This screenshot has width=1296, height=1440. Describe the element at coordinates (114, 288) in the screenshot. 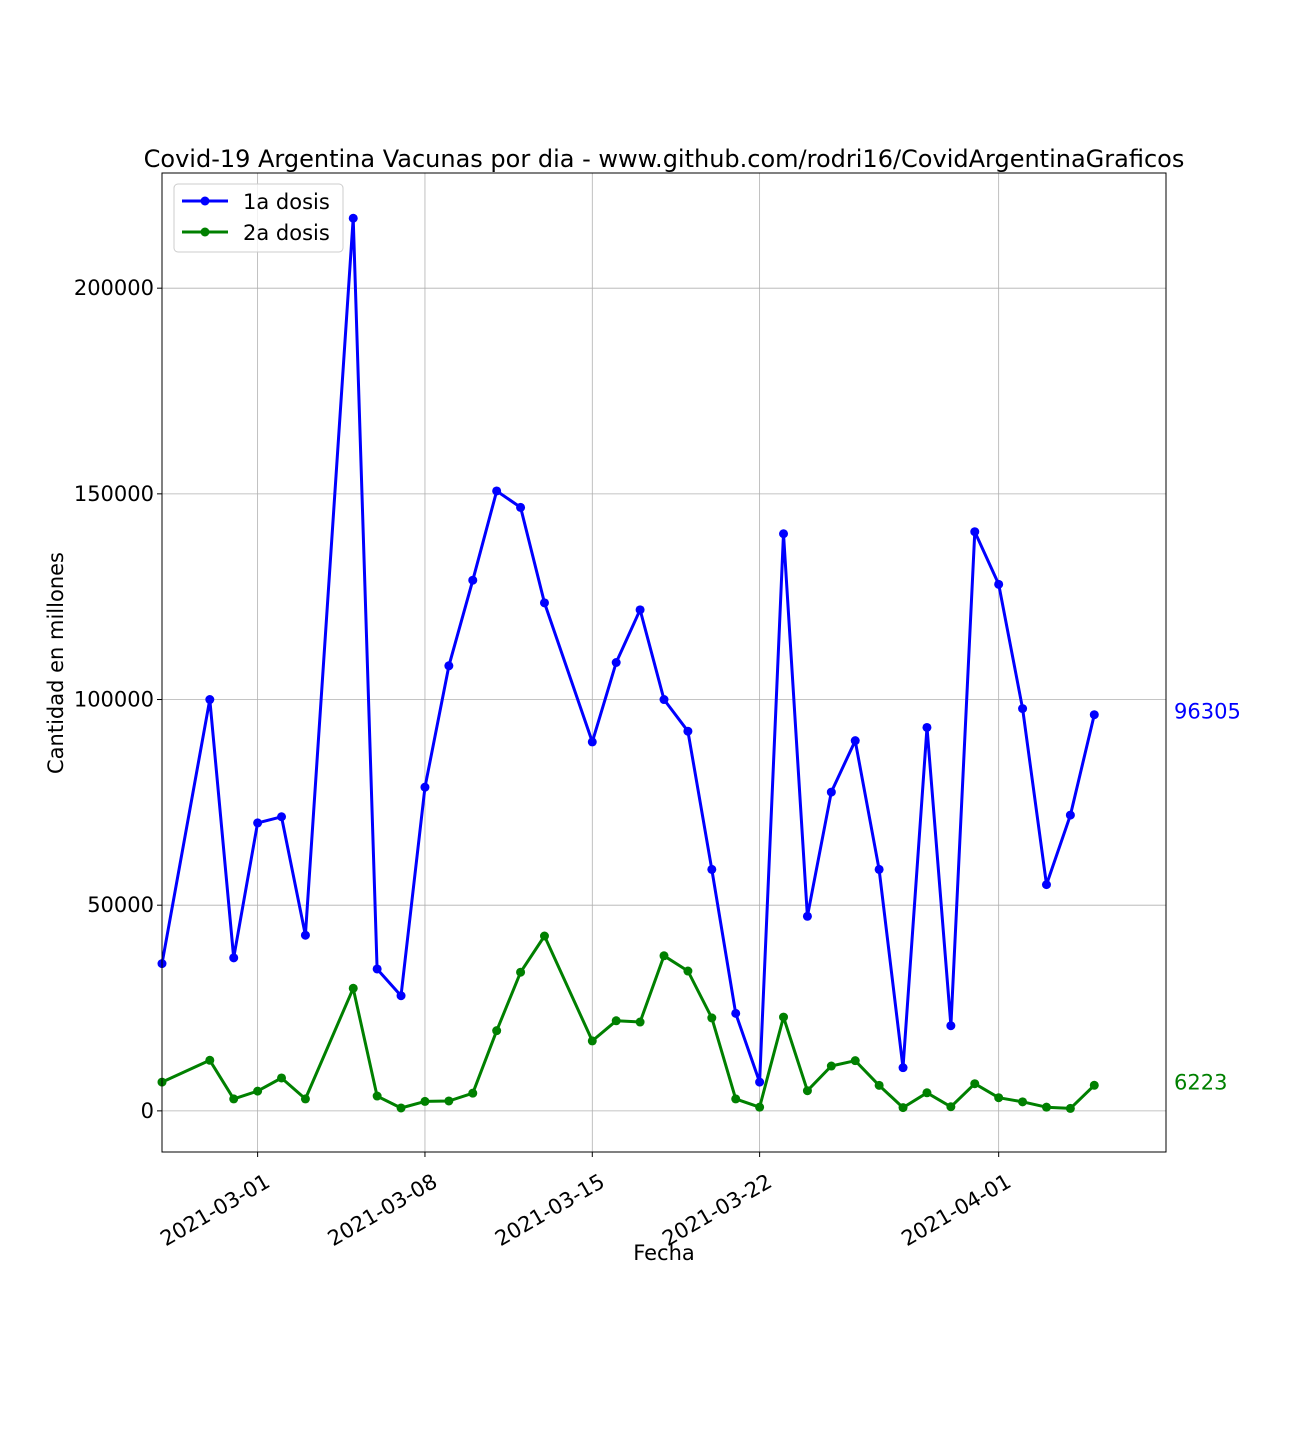

I see `y-tick-label: 200000` at that location.